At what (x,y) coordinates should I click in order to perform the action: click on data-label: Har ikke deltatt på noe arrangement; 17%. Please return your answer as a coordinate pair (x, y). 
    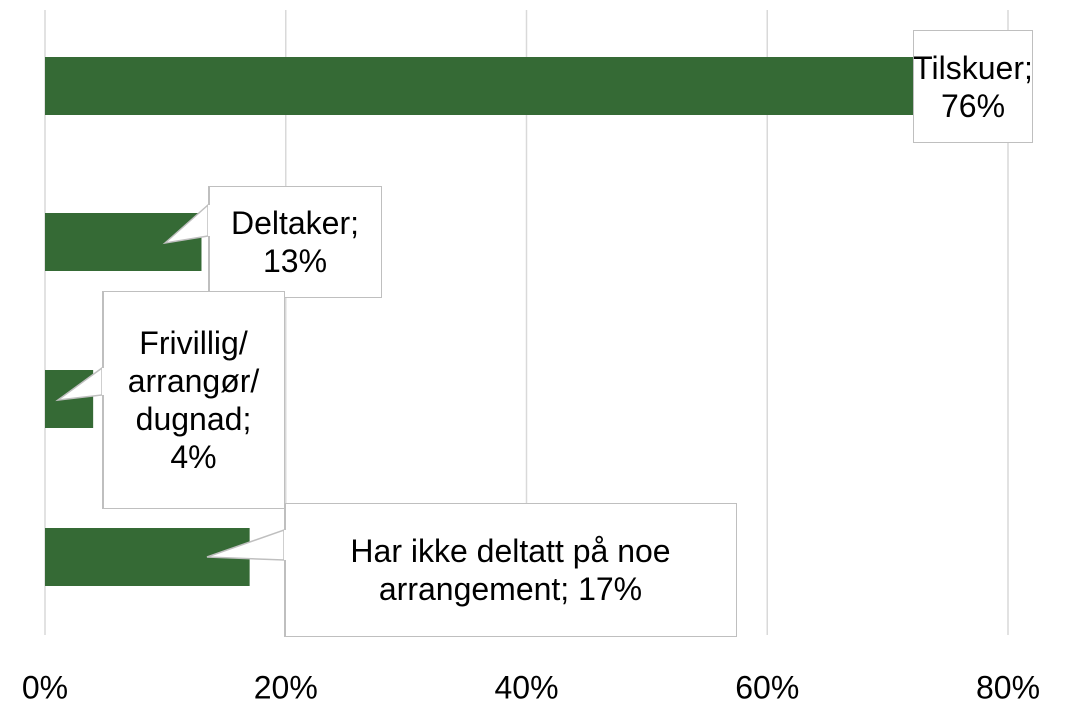
    Looking at the image, I should click on (510, 570).